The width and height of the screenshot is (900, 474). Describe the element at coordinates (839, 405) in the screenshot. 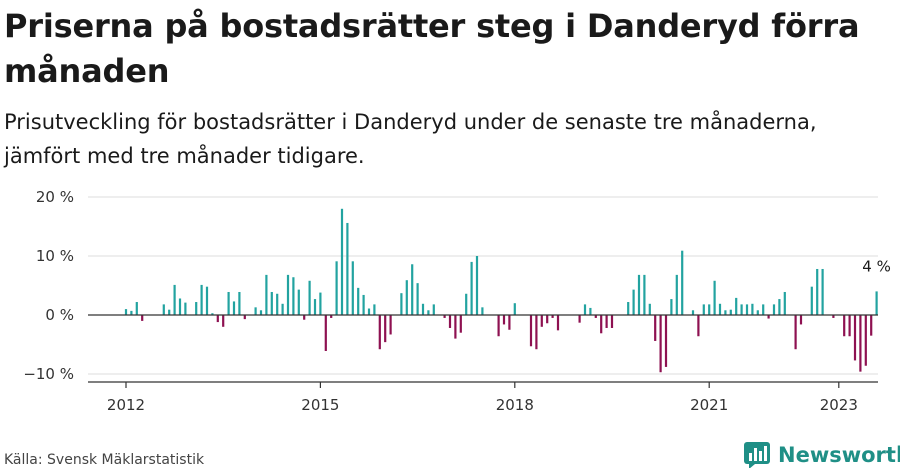

I see `x-tick-label: 2023` at that location.